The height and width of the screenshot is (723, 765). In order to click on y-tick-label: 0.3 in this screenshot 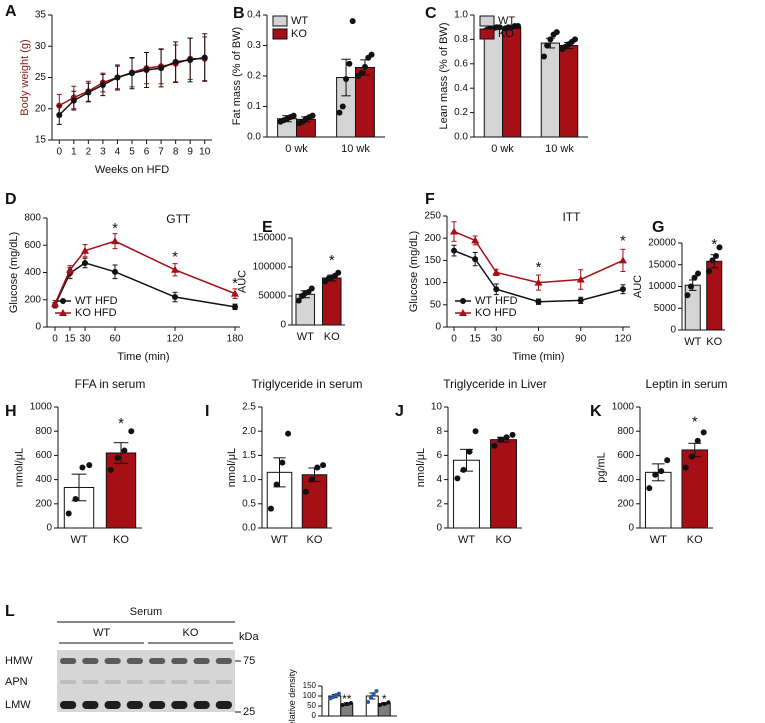, I will do `click(254, 45)`.